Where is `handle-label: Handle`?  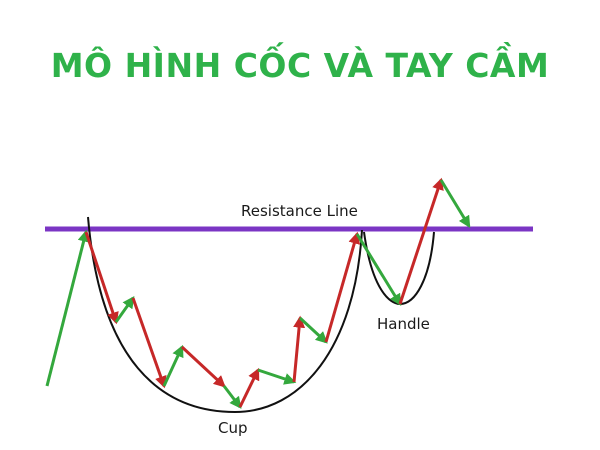
handle-label: Handle is located at coordinates (403, 324).